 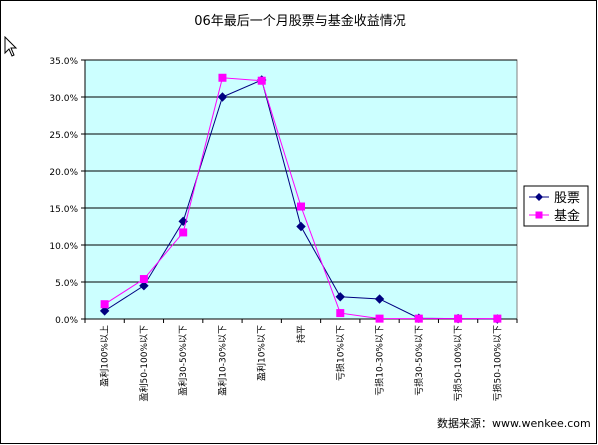 I want to click on y-tick-label: 20.0%, so click(x=63, y=173).